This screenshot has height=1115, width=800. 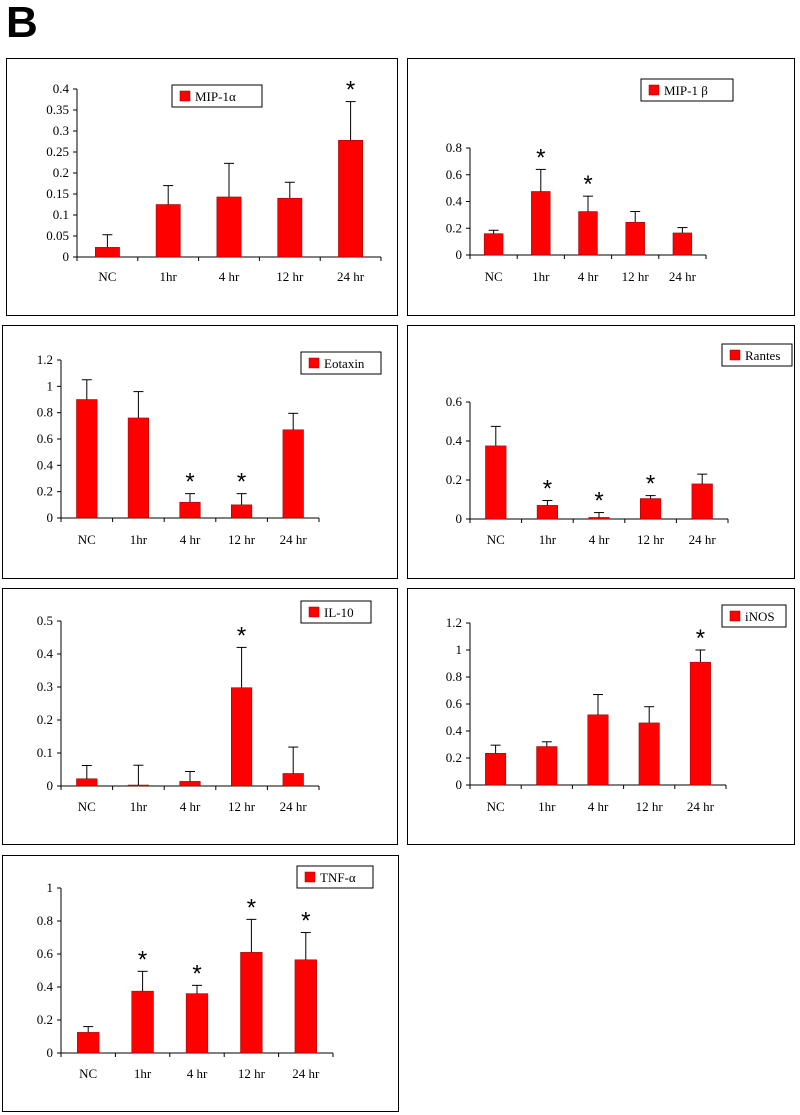 What do you see at coordinates (57, 235) in the screenshot?
I see `y-tick-label: 0.05` at bounding box center [57, 235].